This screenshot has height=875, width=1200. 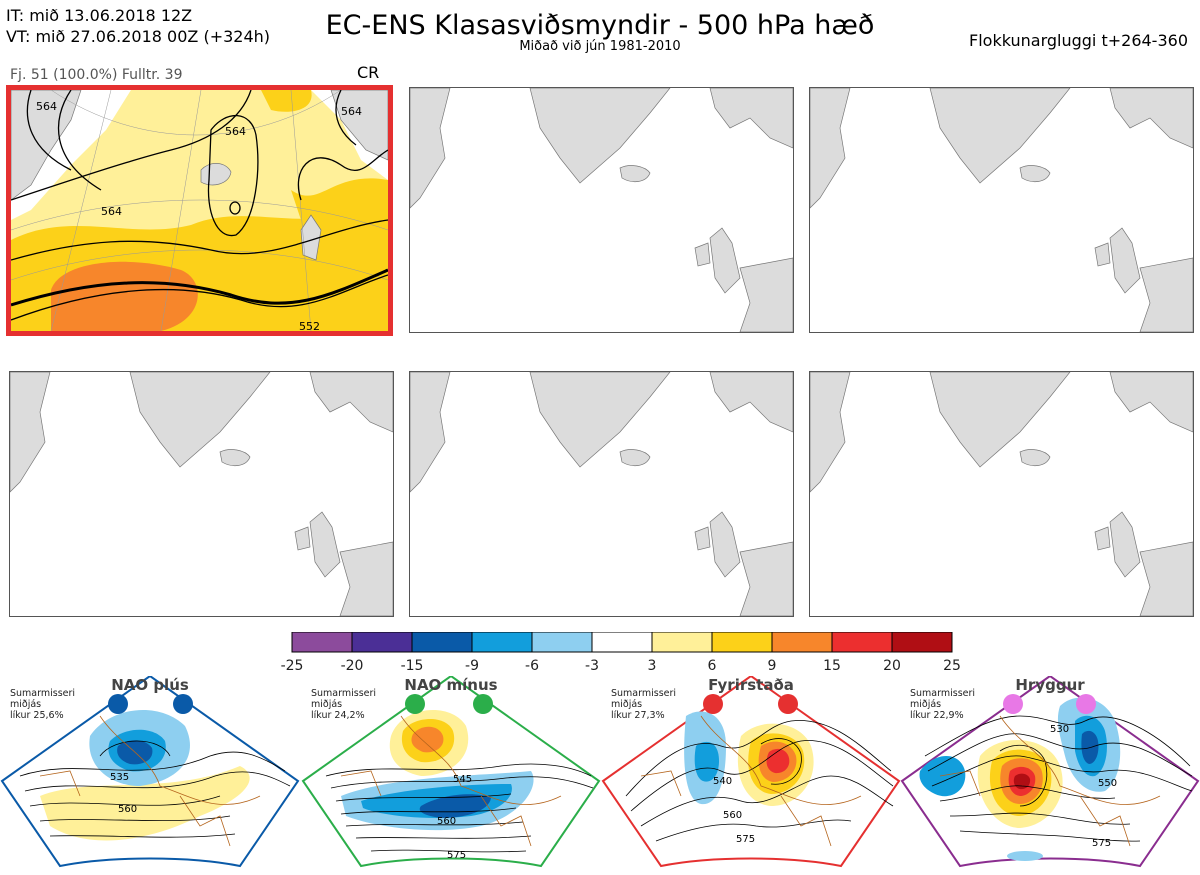 I want to click on regime-name: NAO mínus, so click(x=451, y=685).